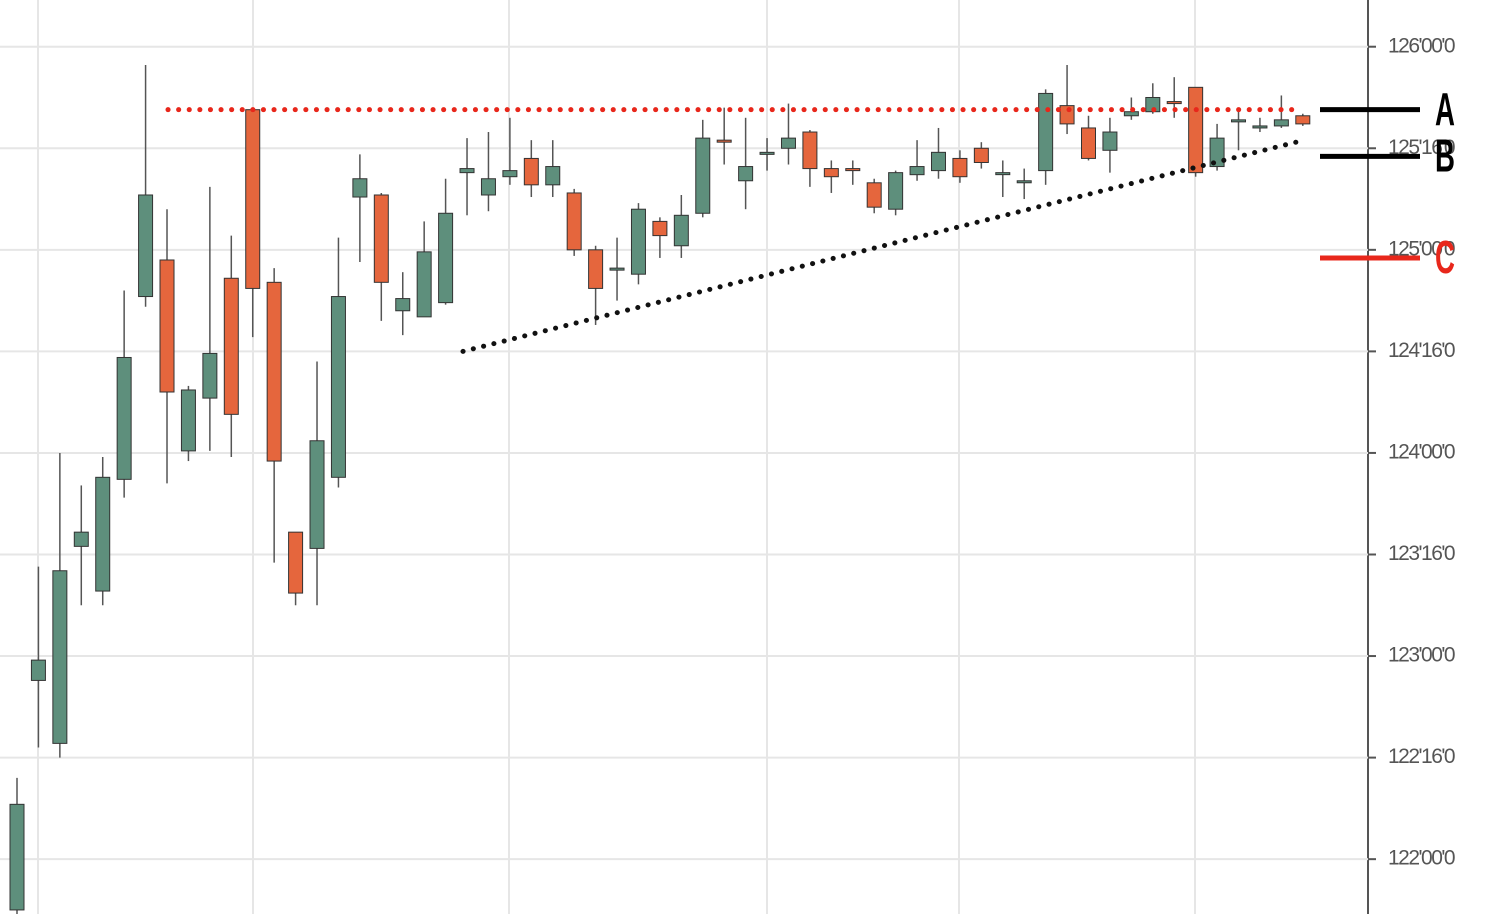 This screenshot has width=1496, height=914. I want to click on y-tick-label: 122'00'0, so click(1421, 858).